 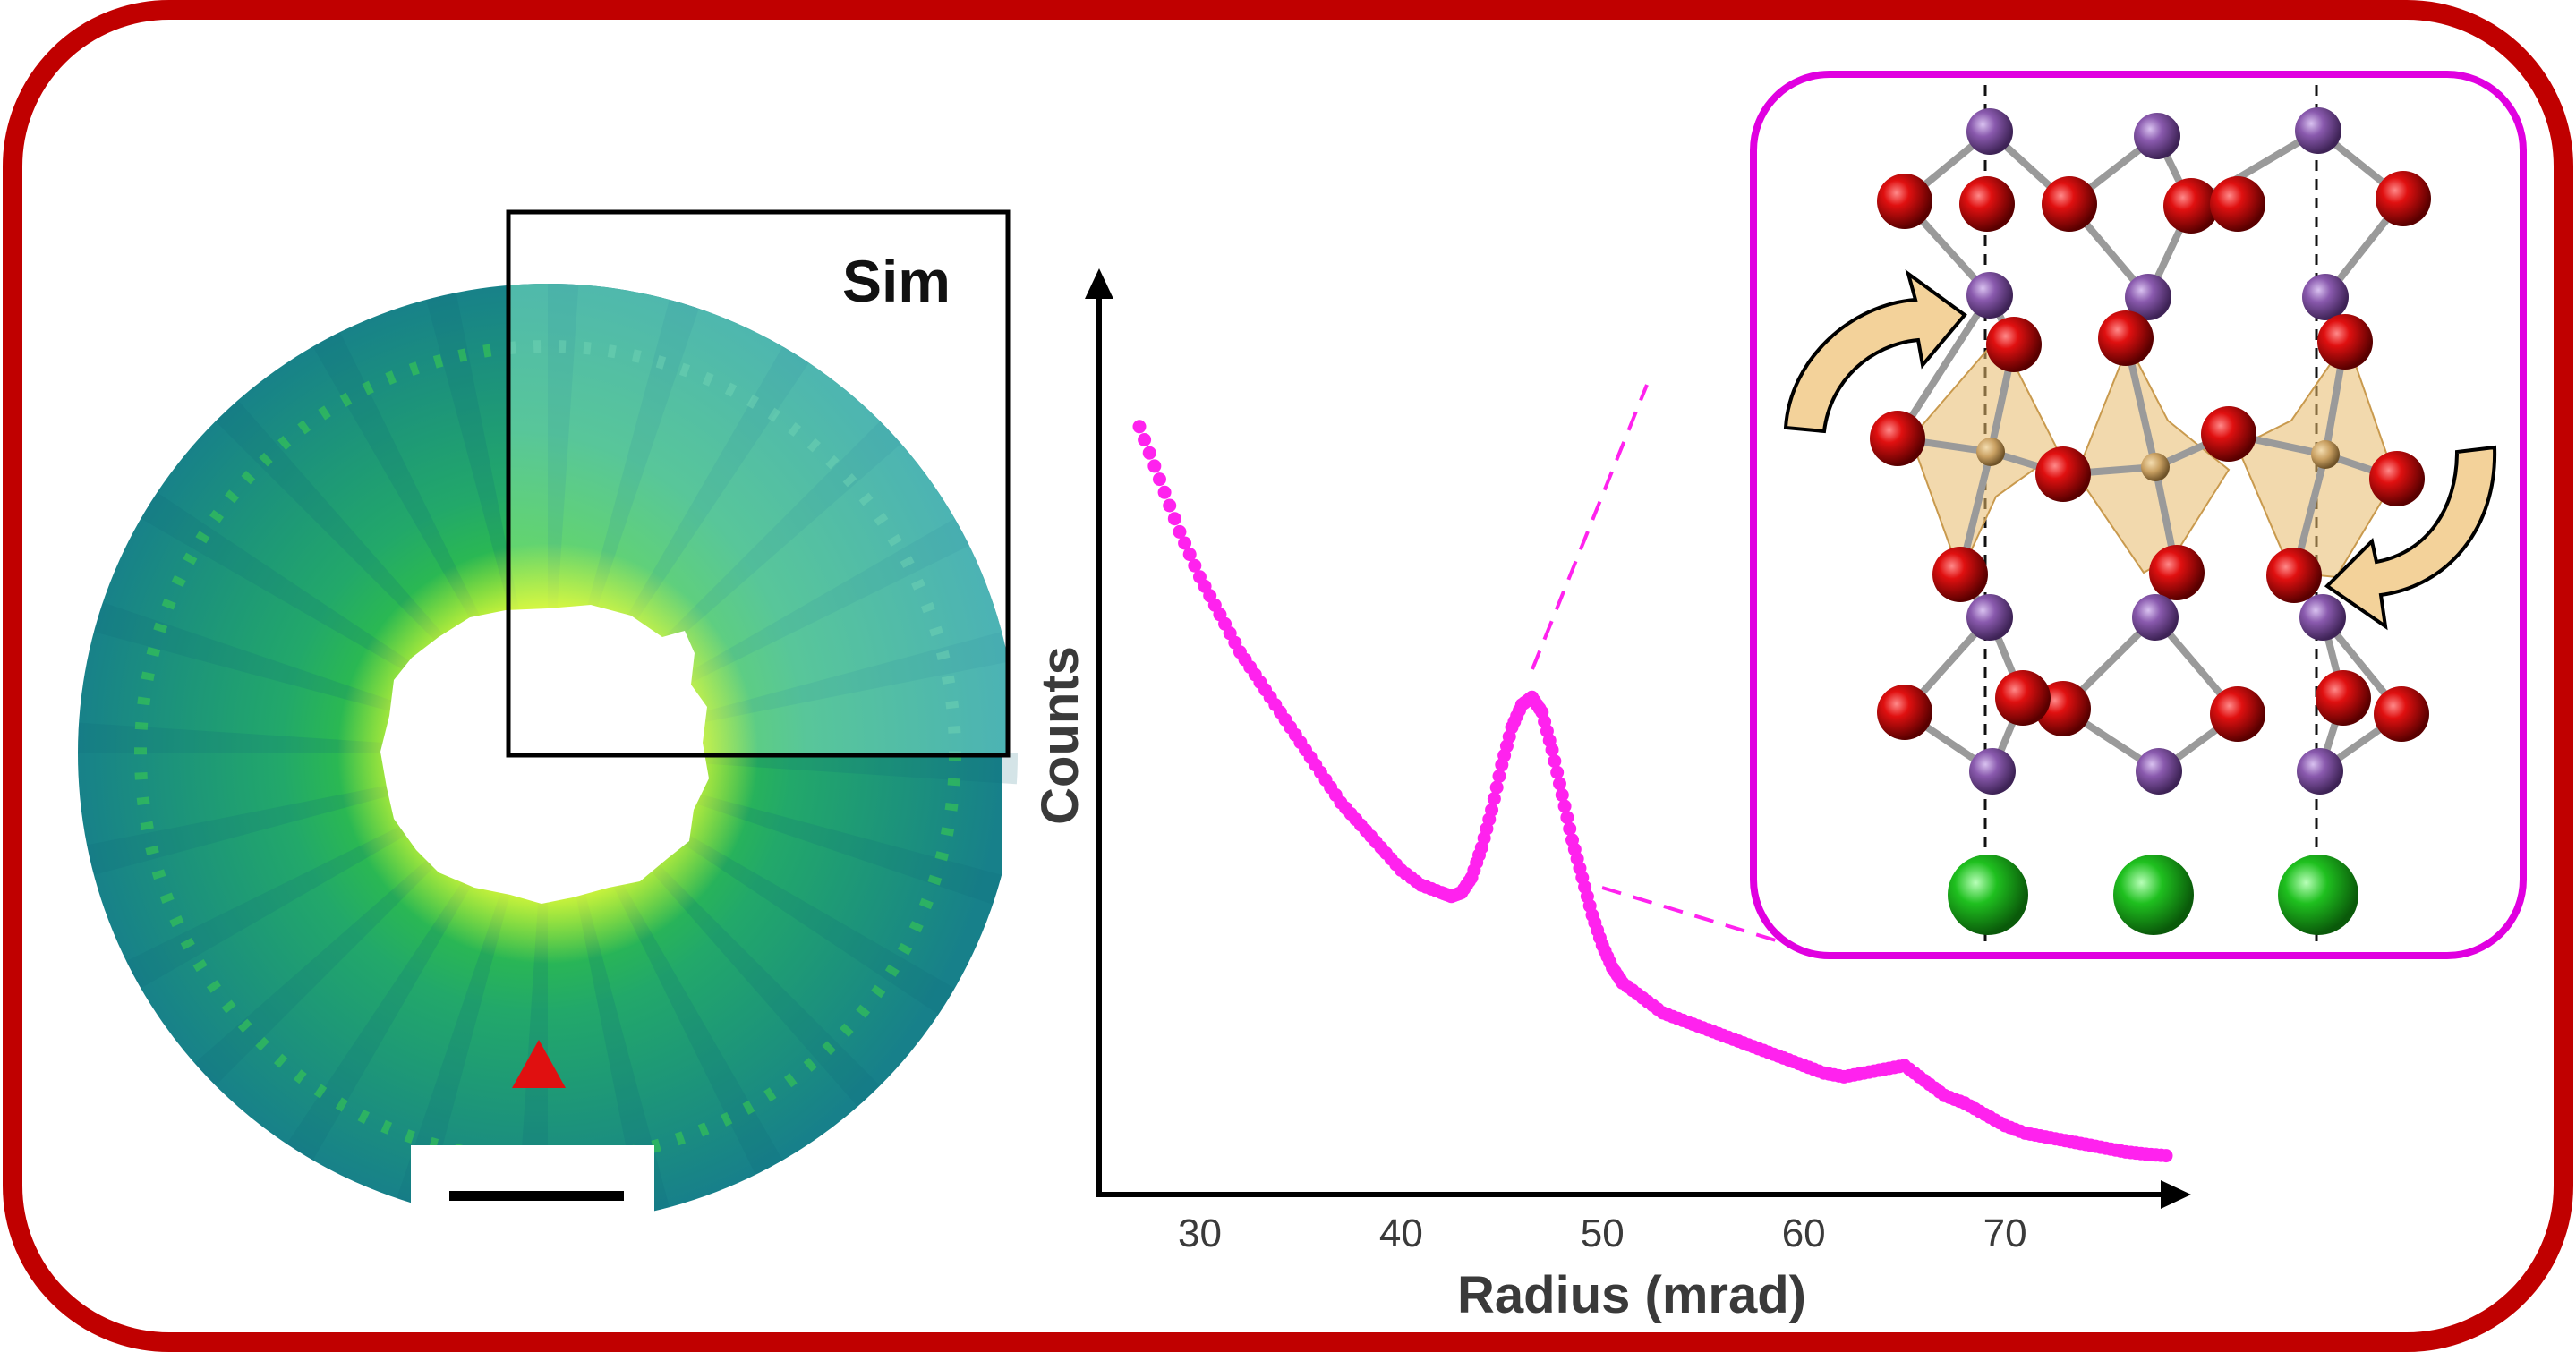 I want to click on scale-bar-box, so click(x=532, y=1185).